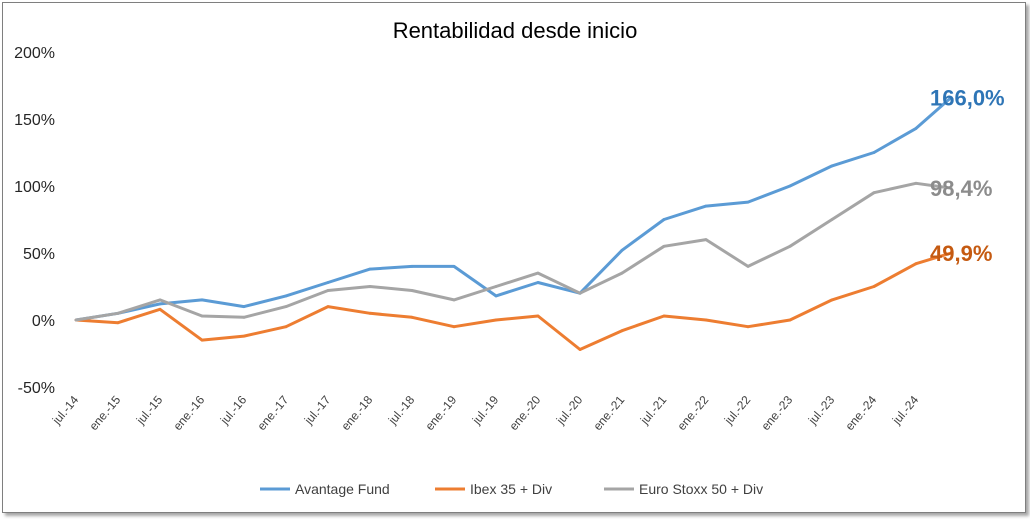 This screenshot has height=519, width=1030. What do you see at coordinates (653, 410) in the screenshot?
I see `x-tick-label: jul.-21` at bounding box center [653, 410].